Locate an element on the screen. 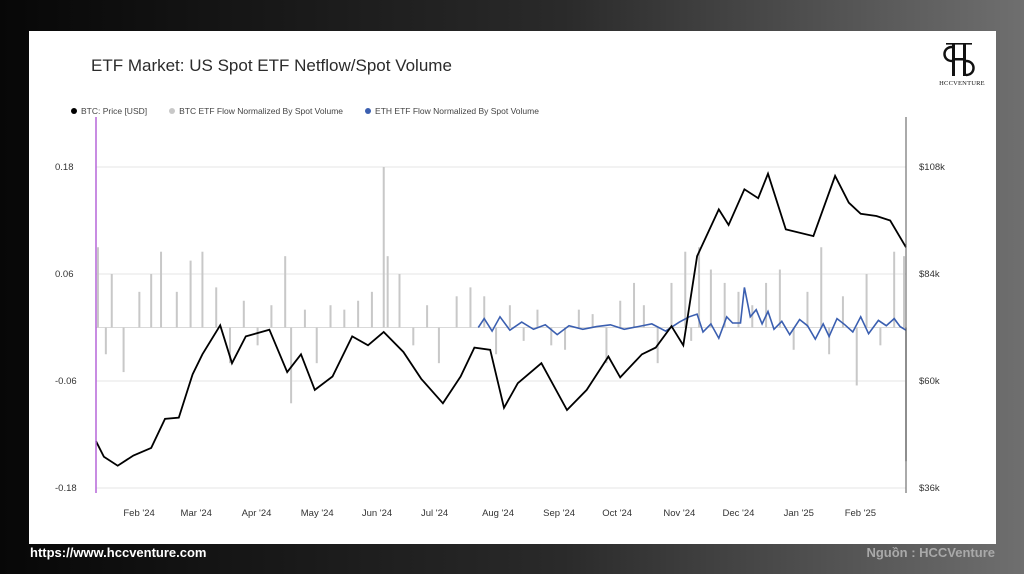 Image resolution: width=1024 pixels, height=574 pixels. legend-dot-btc-price is located at coordinates (74, 111).